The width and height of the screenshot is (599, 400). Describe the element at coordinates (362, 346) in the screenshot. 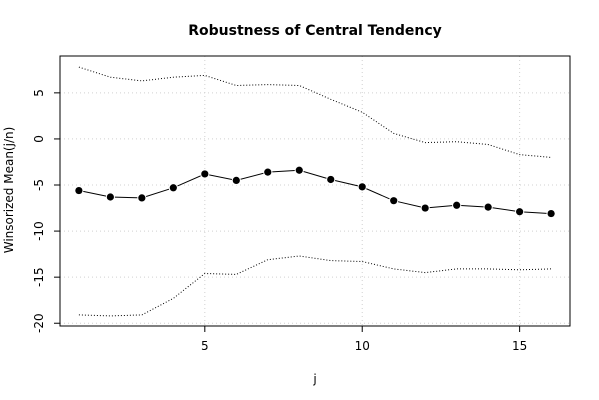

I see `x-tick-label: 10` at that location.